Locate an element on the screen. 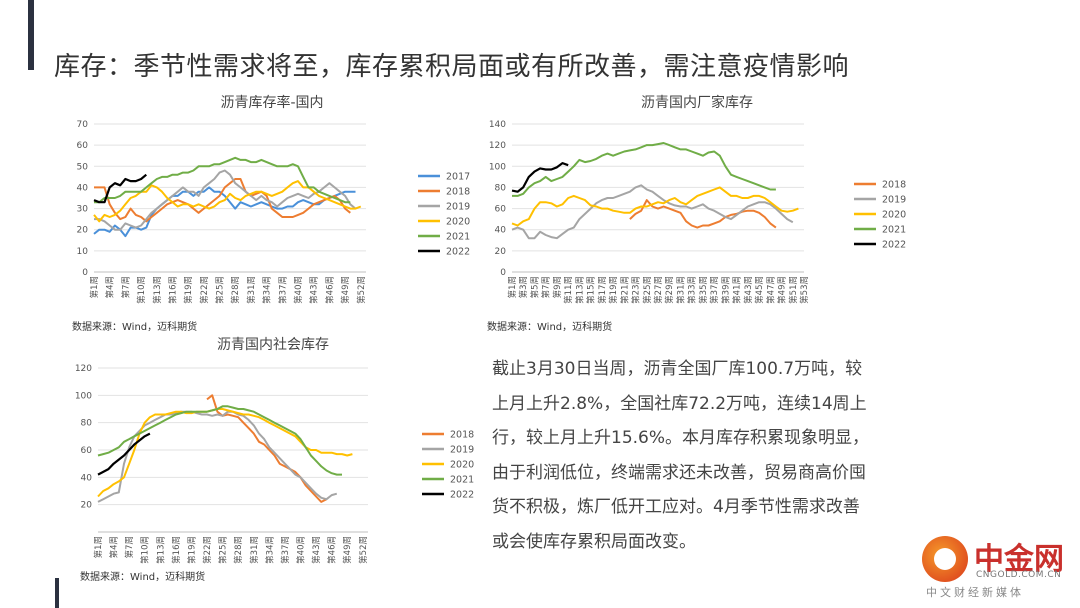 Image resolution: width=1080 pixels, height=608 pixels. series-line-2017 is located at coordinates (224, 212).